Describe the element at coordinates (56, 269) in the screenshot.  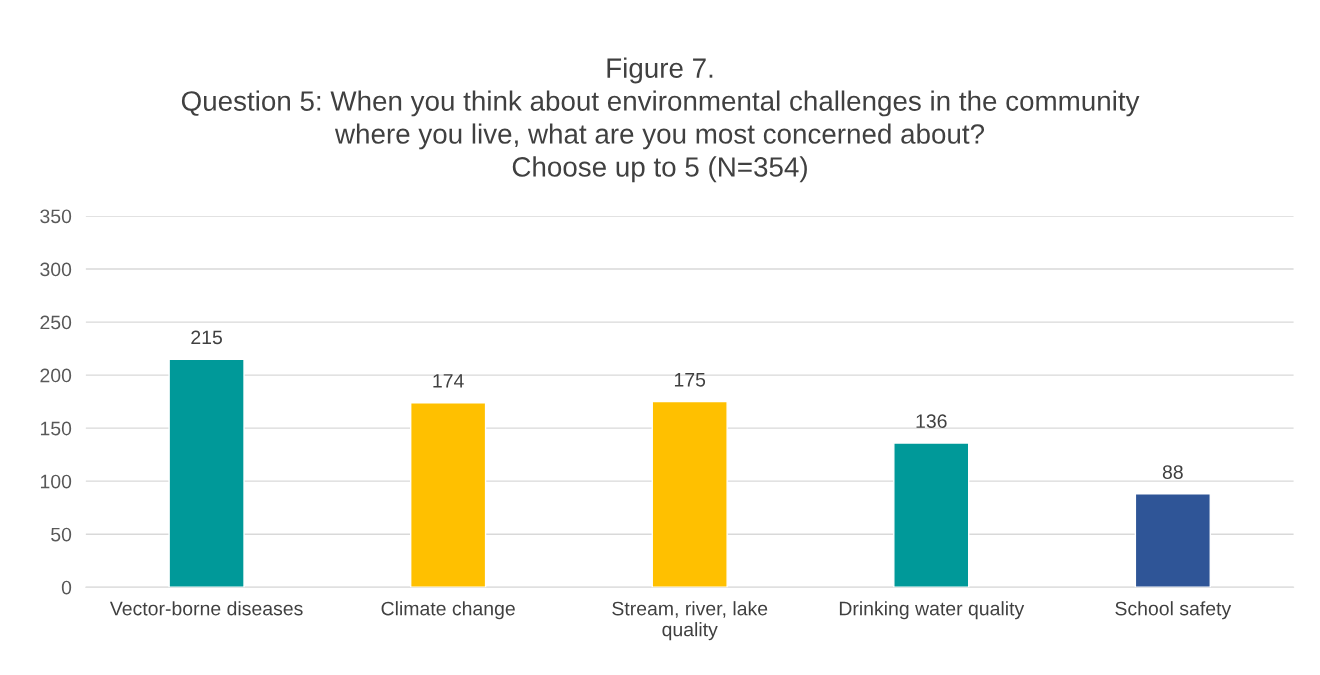
I see `y-tick-label: 300` at that location.